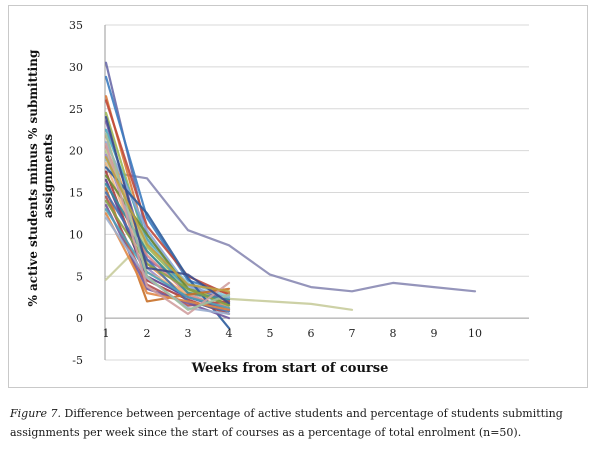 This screenshot has height=454, width=594. I want to click on x-tick-label: 10, so click(475, 333).